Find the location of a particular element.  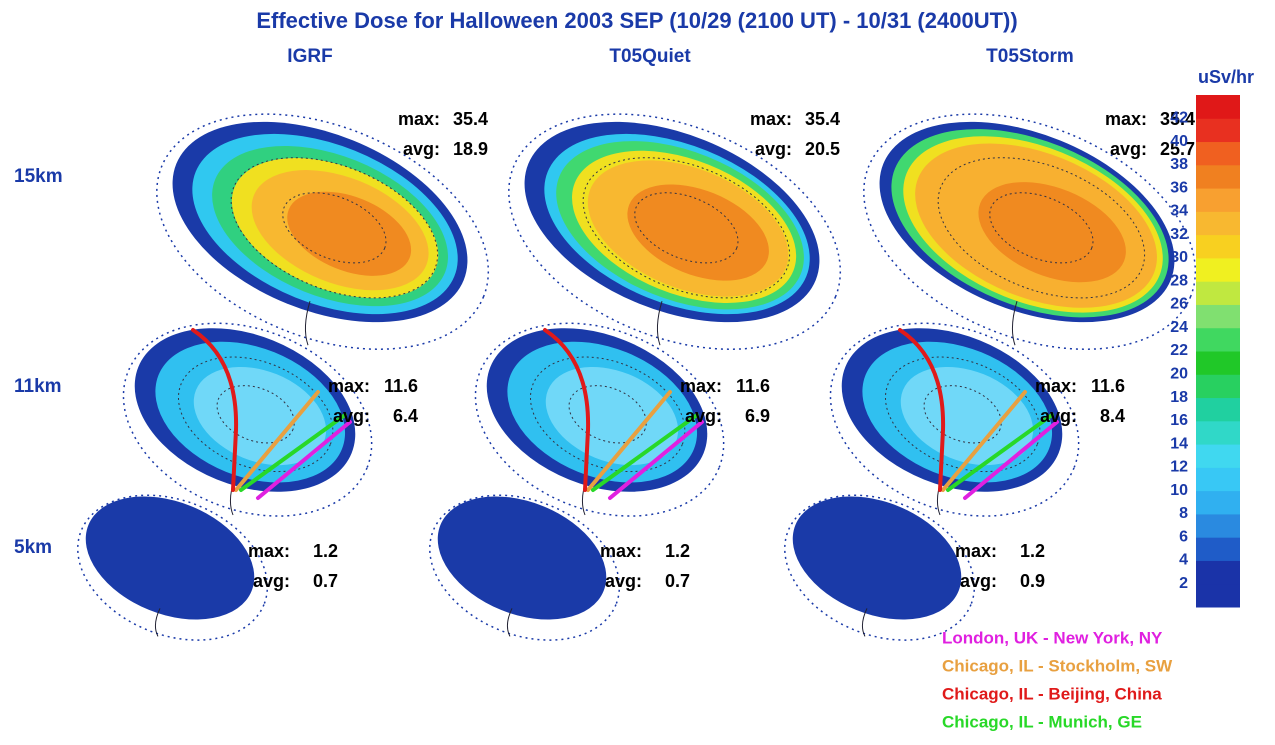

colorbar-tick-label: 22 is located at coordinates (1179, 350).